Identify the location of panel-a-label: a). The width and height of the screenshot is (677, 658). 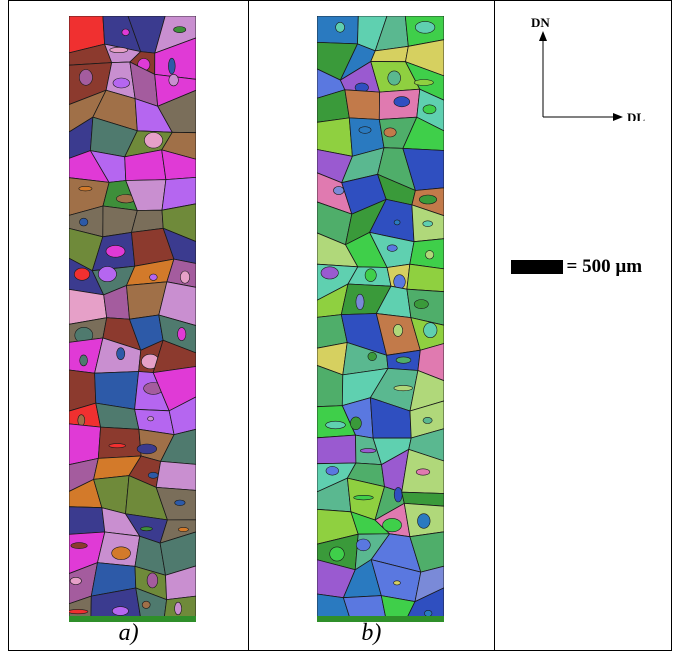
(128, 633).